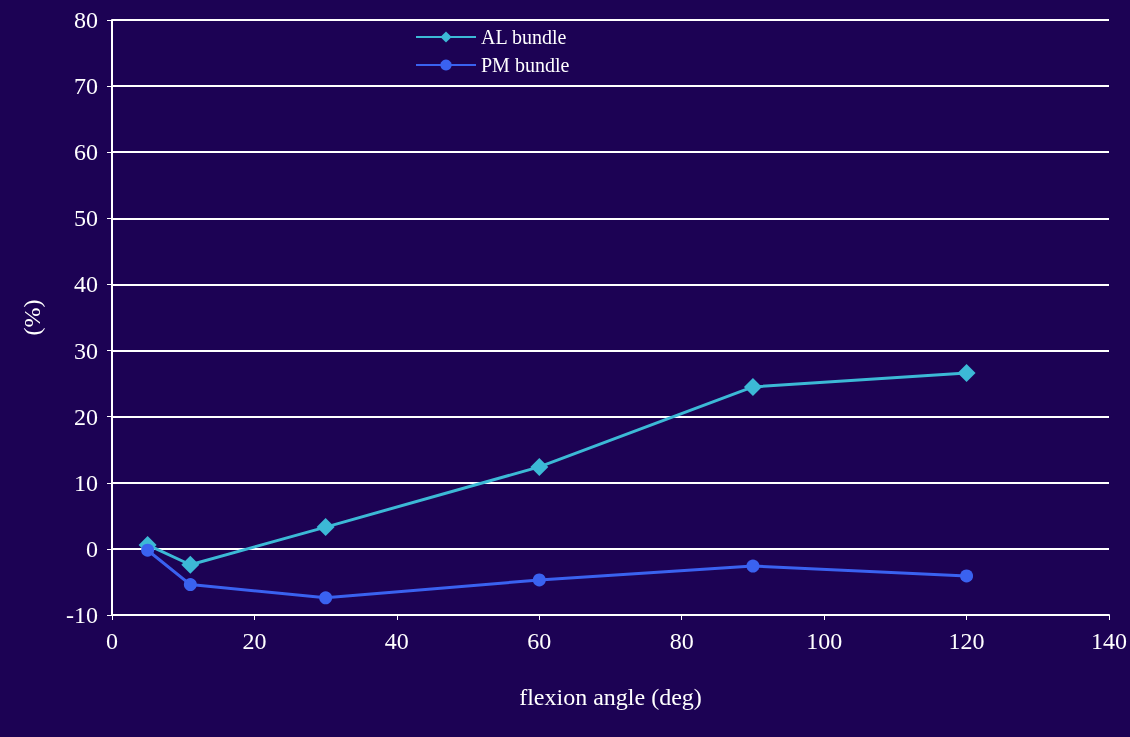 The width and height of the screenshot is (1130, 737). I want to click on x-tick-label: 120, so click(966, 641).